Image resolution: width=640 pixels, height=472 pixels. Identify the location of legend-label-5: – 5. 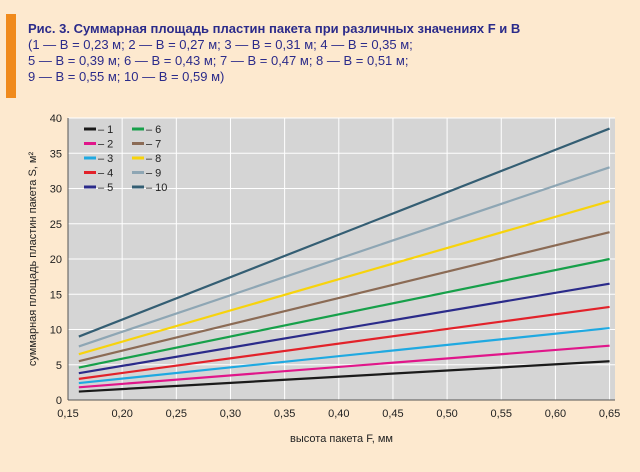
(105, 188).